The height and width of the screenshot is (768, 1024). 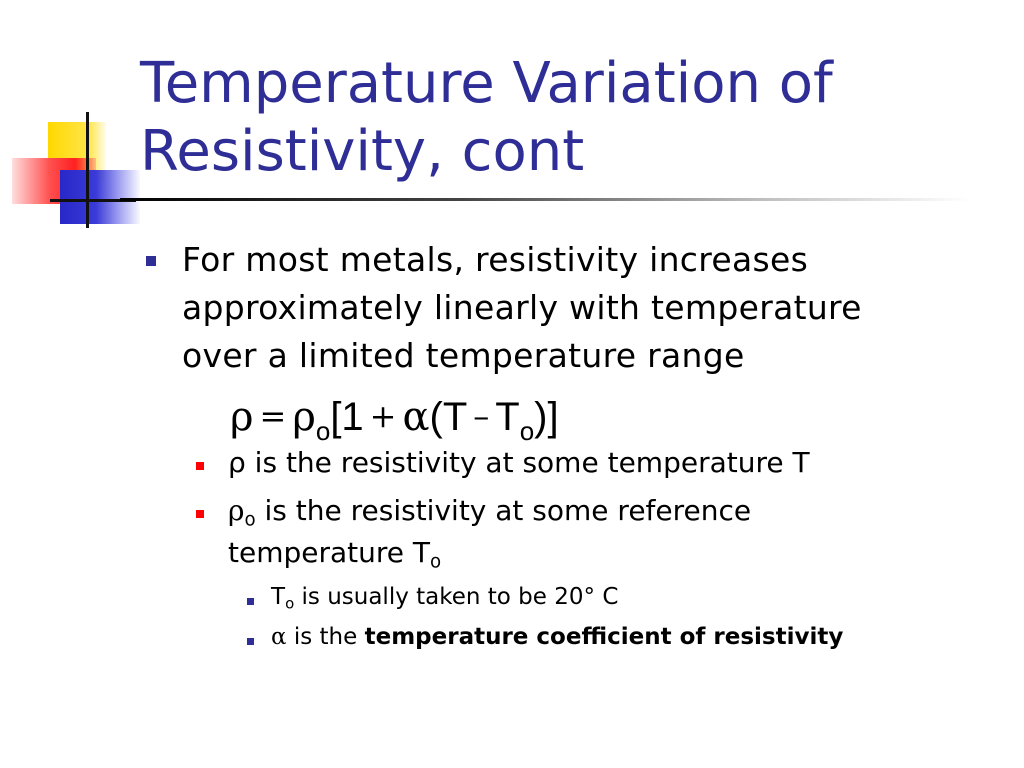 I want to click on slide-title-line-1: Temperature Variation of, so click(x=486, y=83).